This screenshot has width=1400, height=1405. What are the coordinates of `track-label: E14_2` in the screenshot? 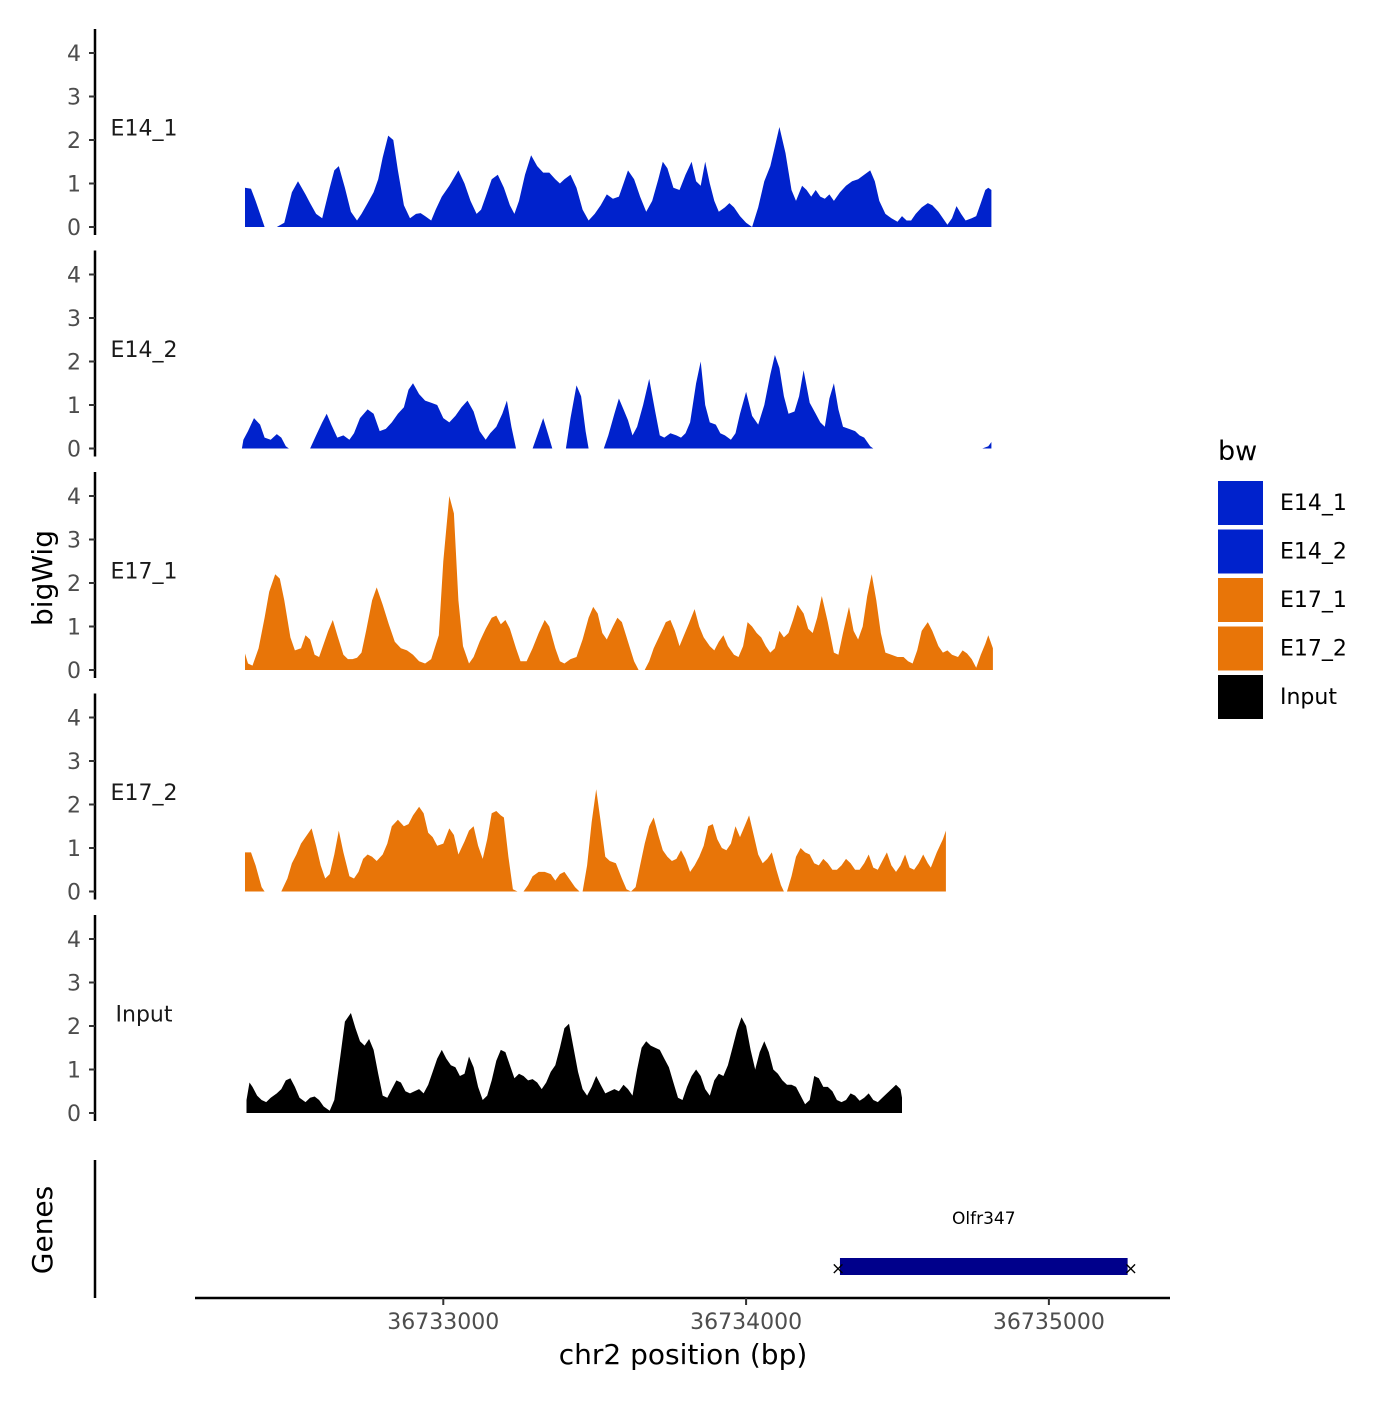 It's located at (144, 350).